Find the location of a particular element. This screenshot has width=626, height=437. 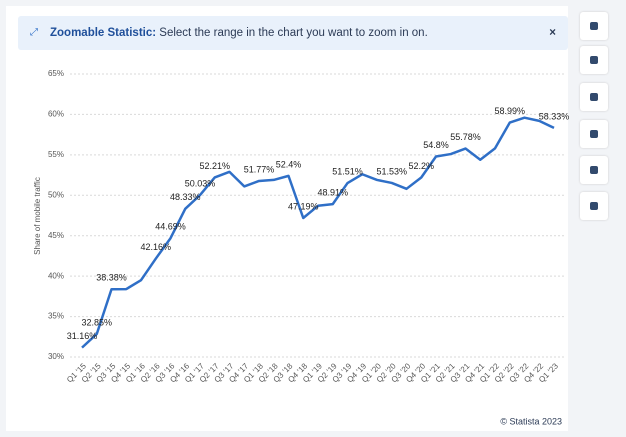

y-tick-label: 65% is located at coordinates (56, 73).